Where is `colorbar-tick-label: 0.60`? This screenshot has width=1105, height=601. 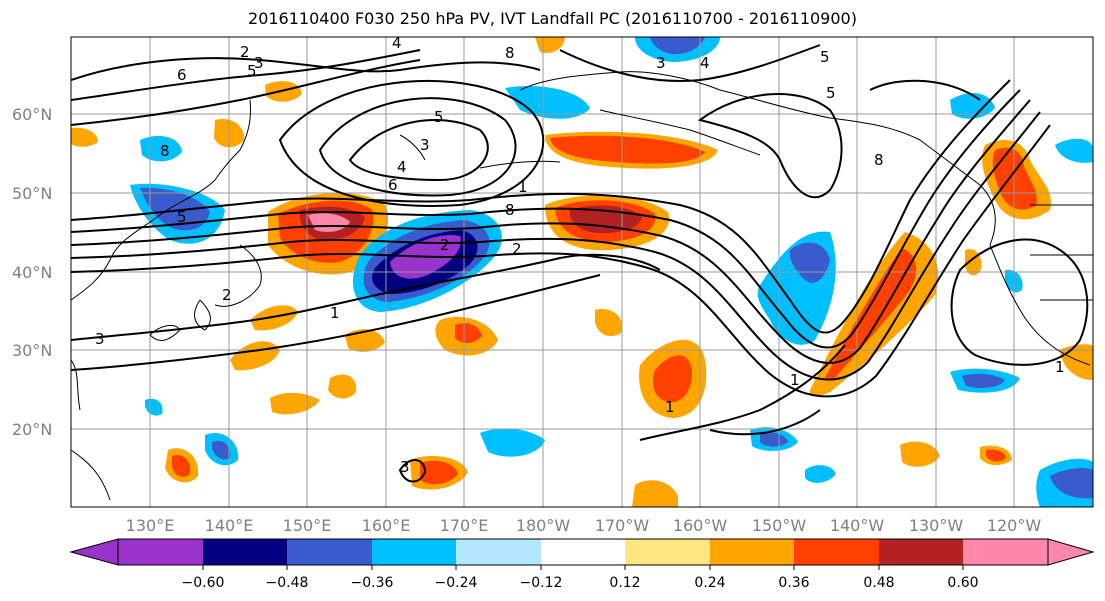 colorbar-tick-label: 0.60 is located at coordinates (962, 583).